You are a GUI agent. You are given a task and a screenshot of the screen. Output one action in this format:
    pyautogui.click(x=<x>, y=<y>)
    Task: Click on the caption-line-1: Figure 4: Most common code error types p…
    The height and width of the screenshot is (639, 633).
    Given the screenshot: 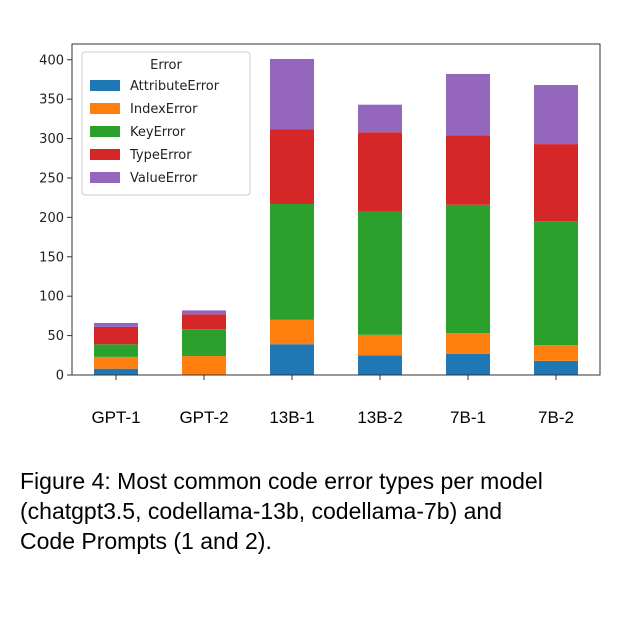 What is the action you would take?
    pyautogui.click(x=281, y=481)
    